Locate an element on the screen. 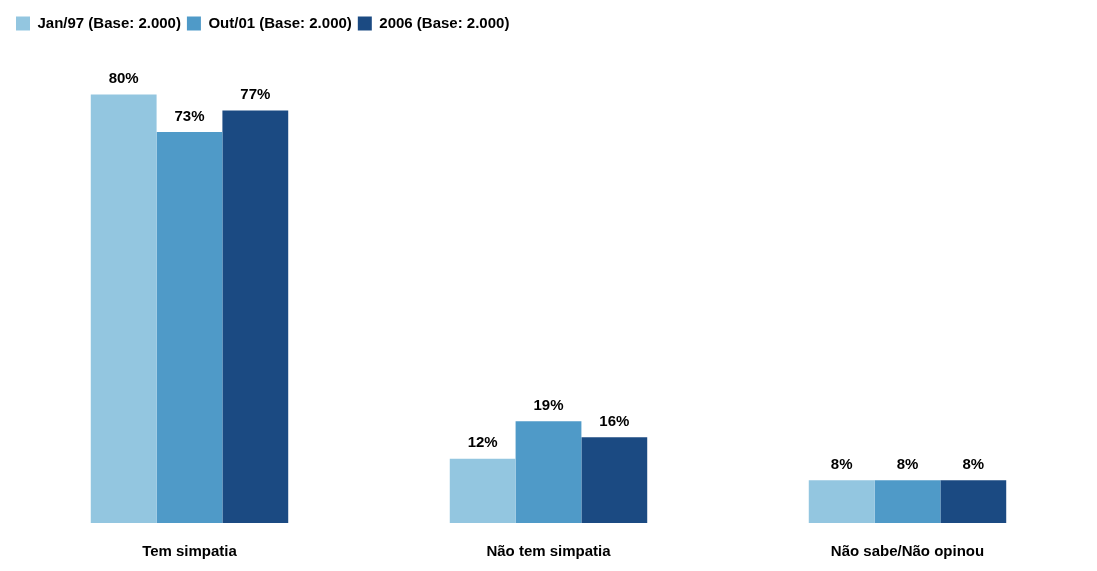 This screenshot has width=1097, height=571. legend-label: 2006 (Base: 2.000) is located at coordinates (444, 22).